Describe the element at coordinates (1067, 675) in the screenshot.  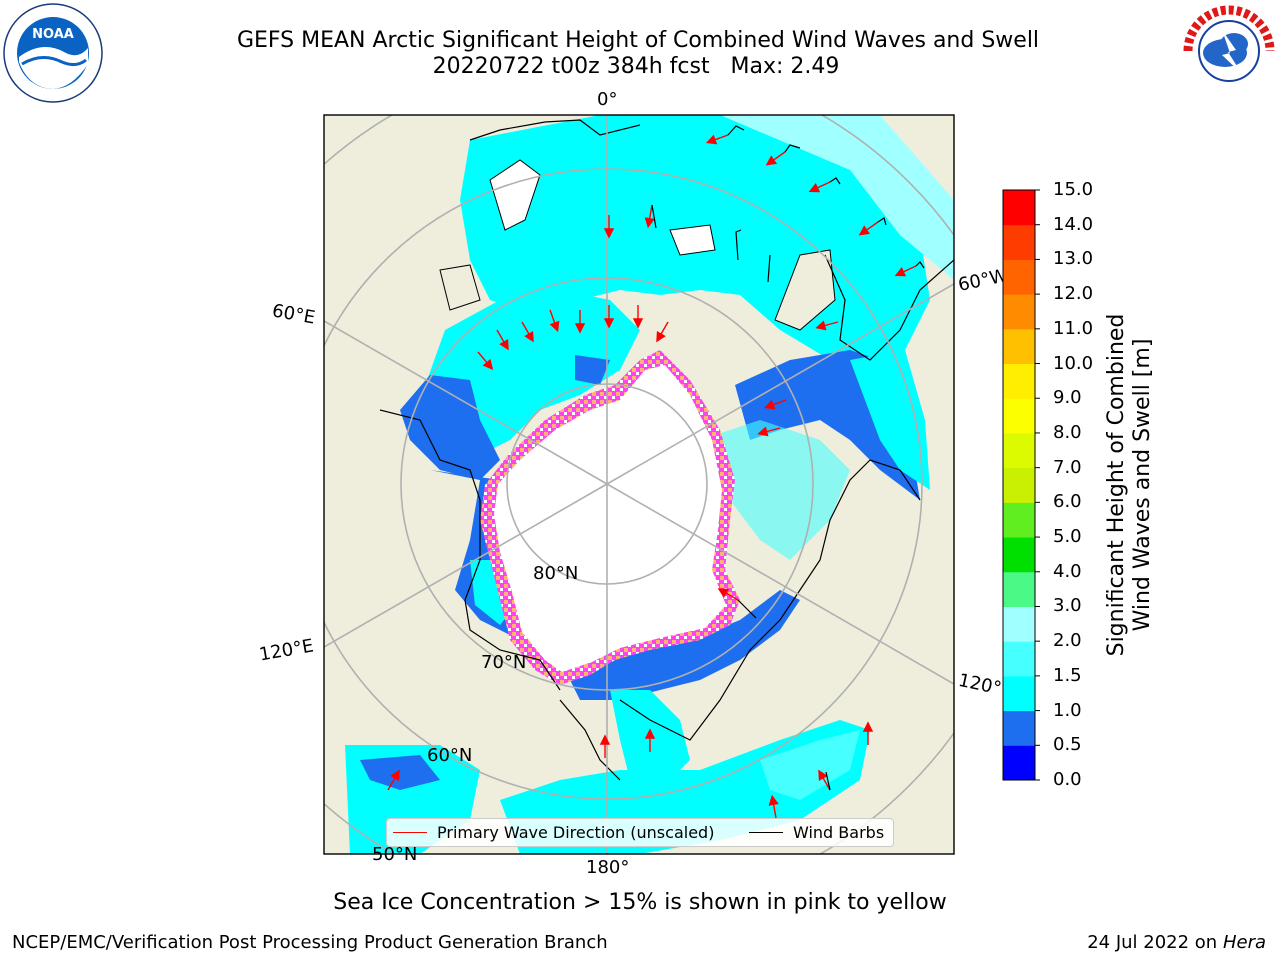
I see `colorbar-tick-label: 1.5` at that location.